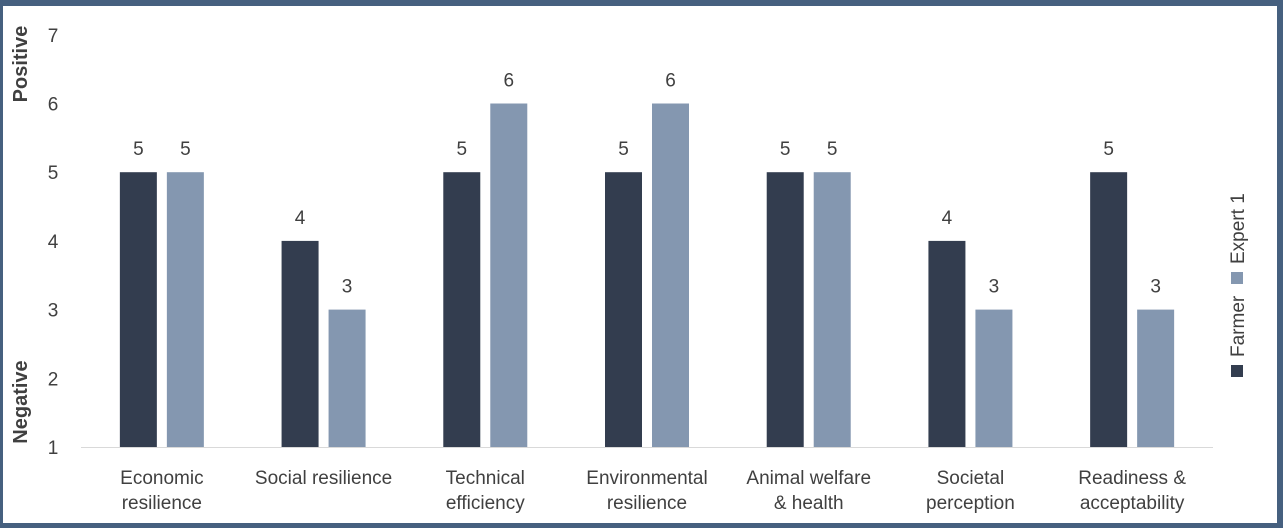 Image resolution: width=1283 pixels, height=528 pixels. I want to click on x-tick-label: Animal welfare, so click(808, 478).